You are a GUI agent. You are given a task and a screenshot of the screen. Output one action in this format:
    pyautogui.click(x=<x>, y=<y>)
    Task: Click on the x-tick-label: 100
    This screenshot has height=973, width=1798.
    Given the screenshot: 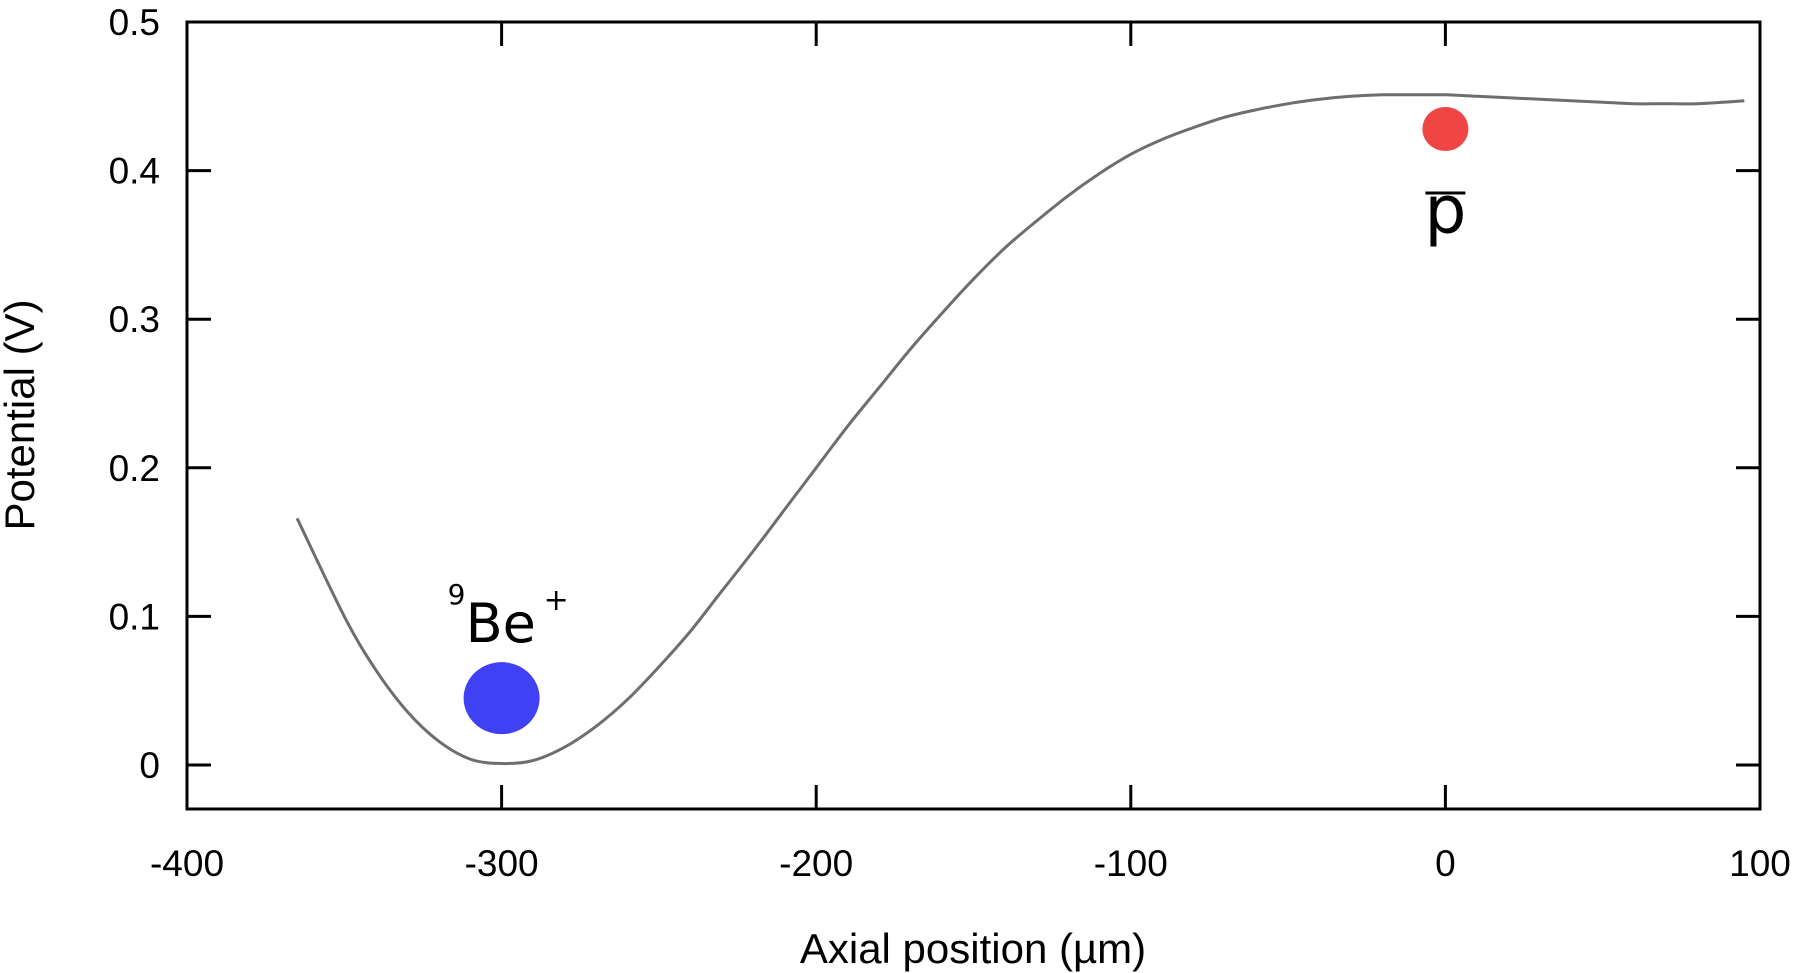 What is the action you would take?
    pyautogui.click(x=1760, y=863)
    